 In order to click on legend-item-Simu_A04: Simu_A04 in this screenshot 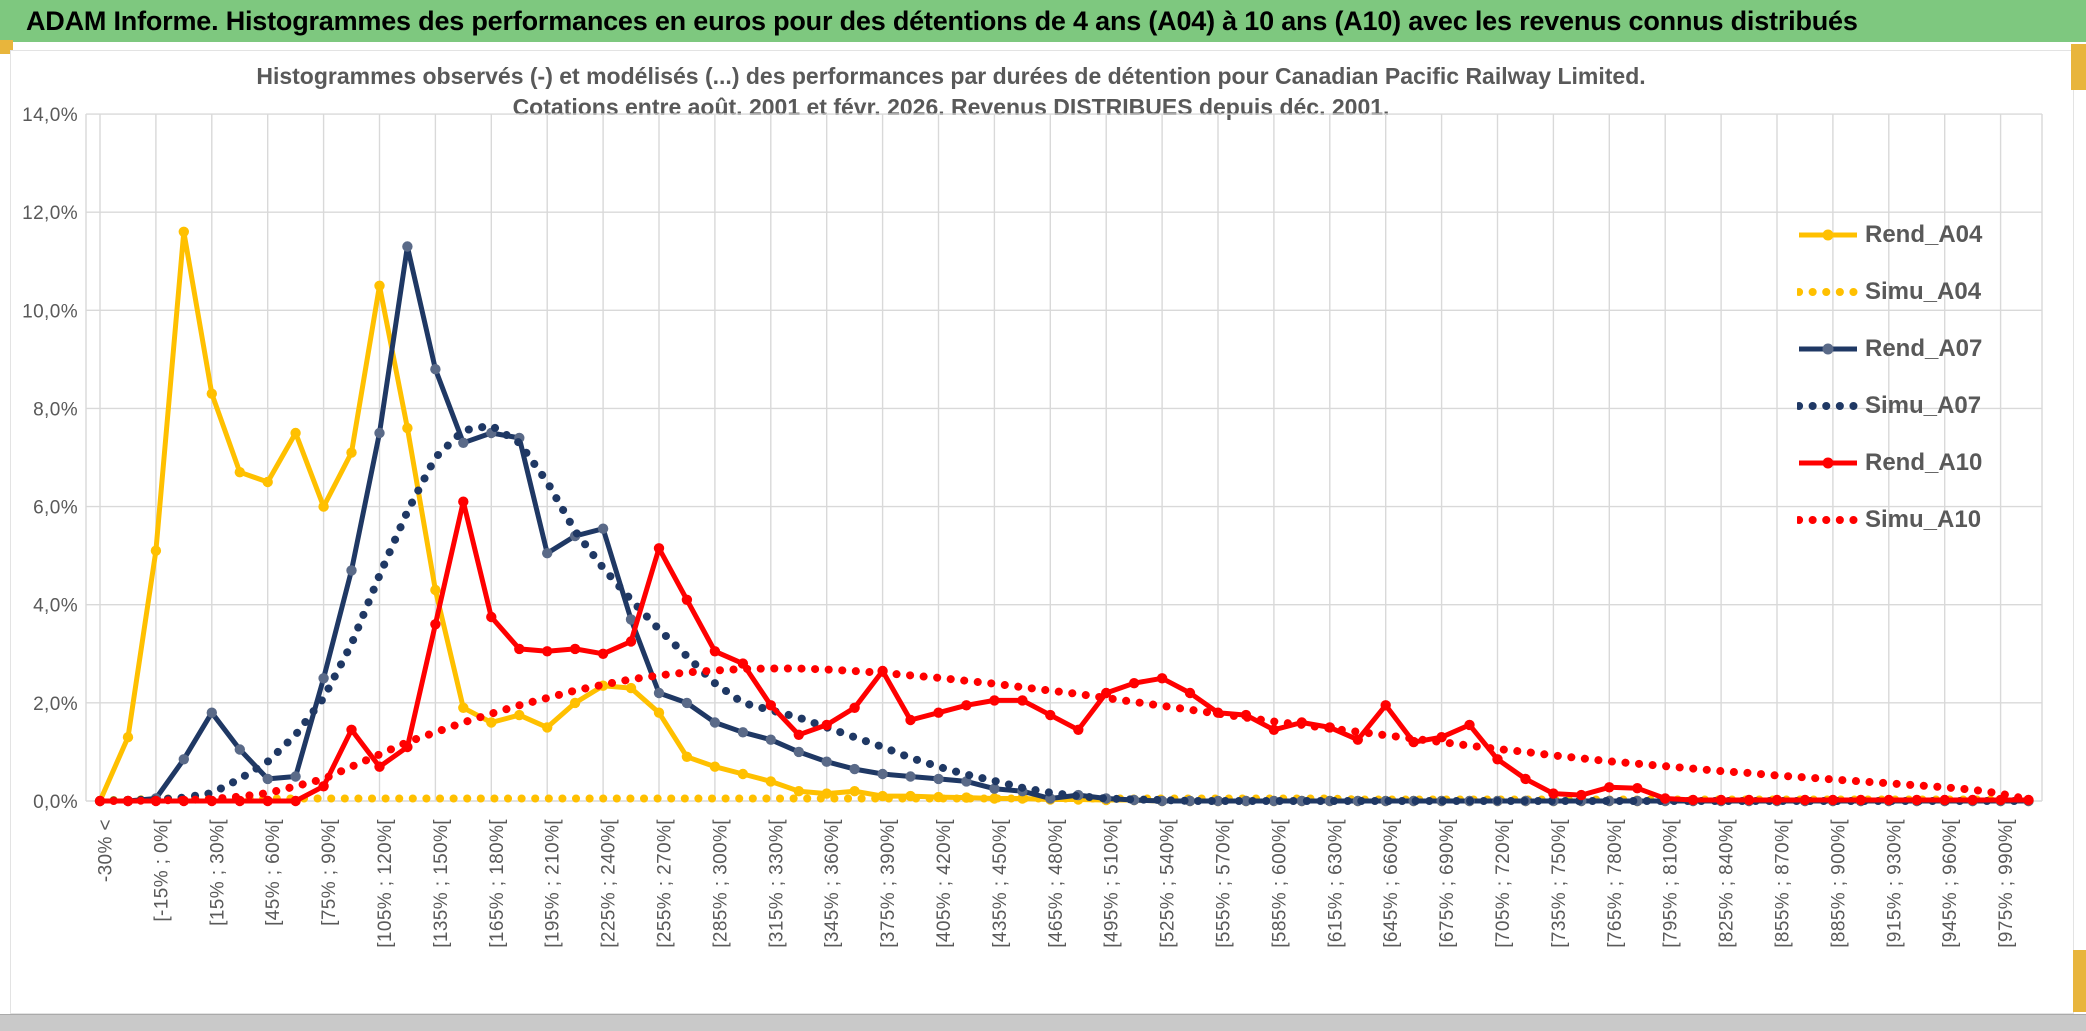, I will do `click(1889, 291)`.